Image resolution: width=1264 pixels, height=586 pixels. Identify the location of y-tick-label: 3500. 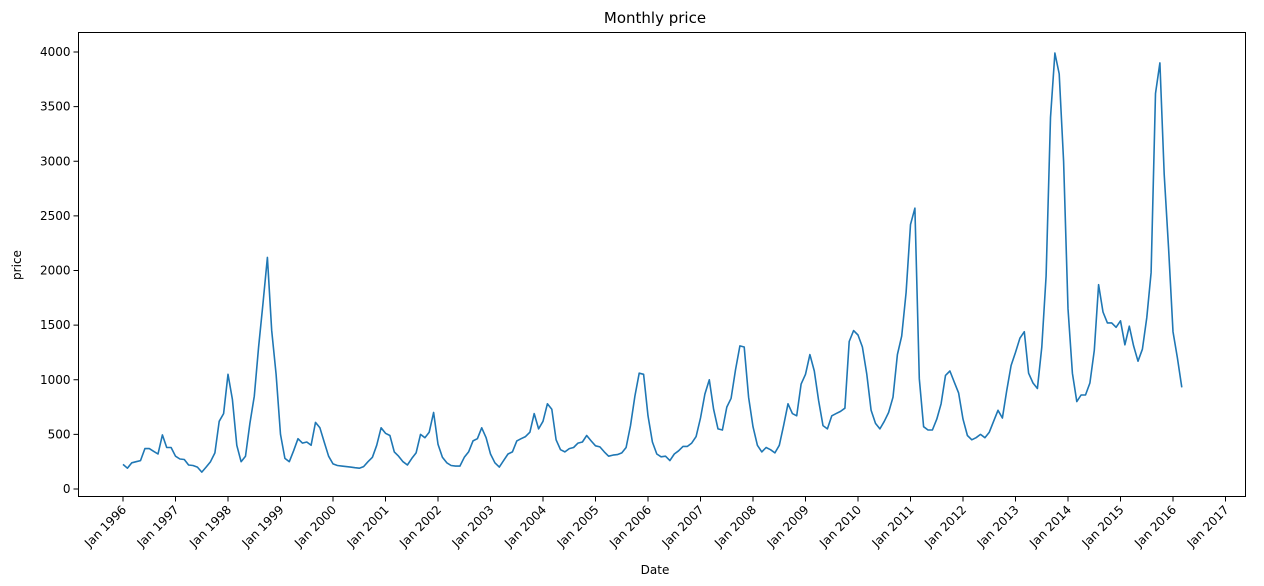
(55, 107).